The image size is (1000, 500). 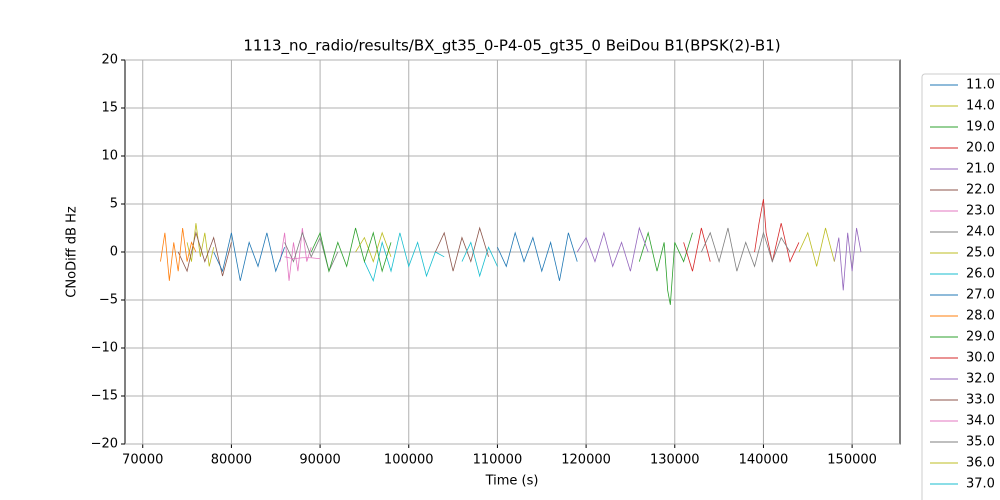 I want to click on x-tick-label: 150000, so click(x=852, y=460).